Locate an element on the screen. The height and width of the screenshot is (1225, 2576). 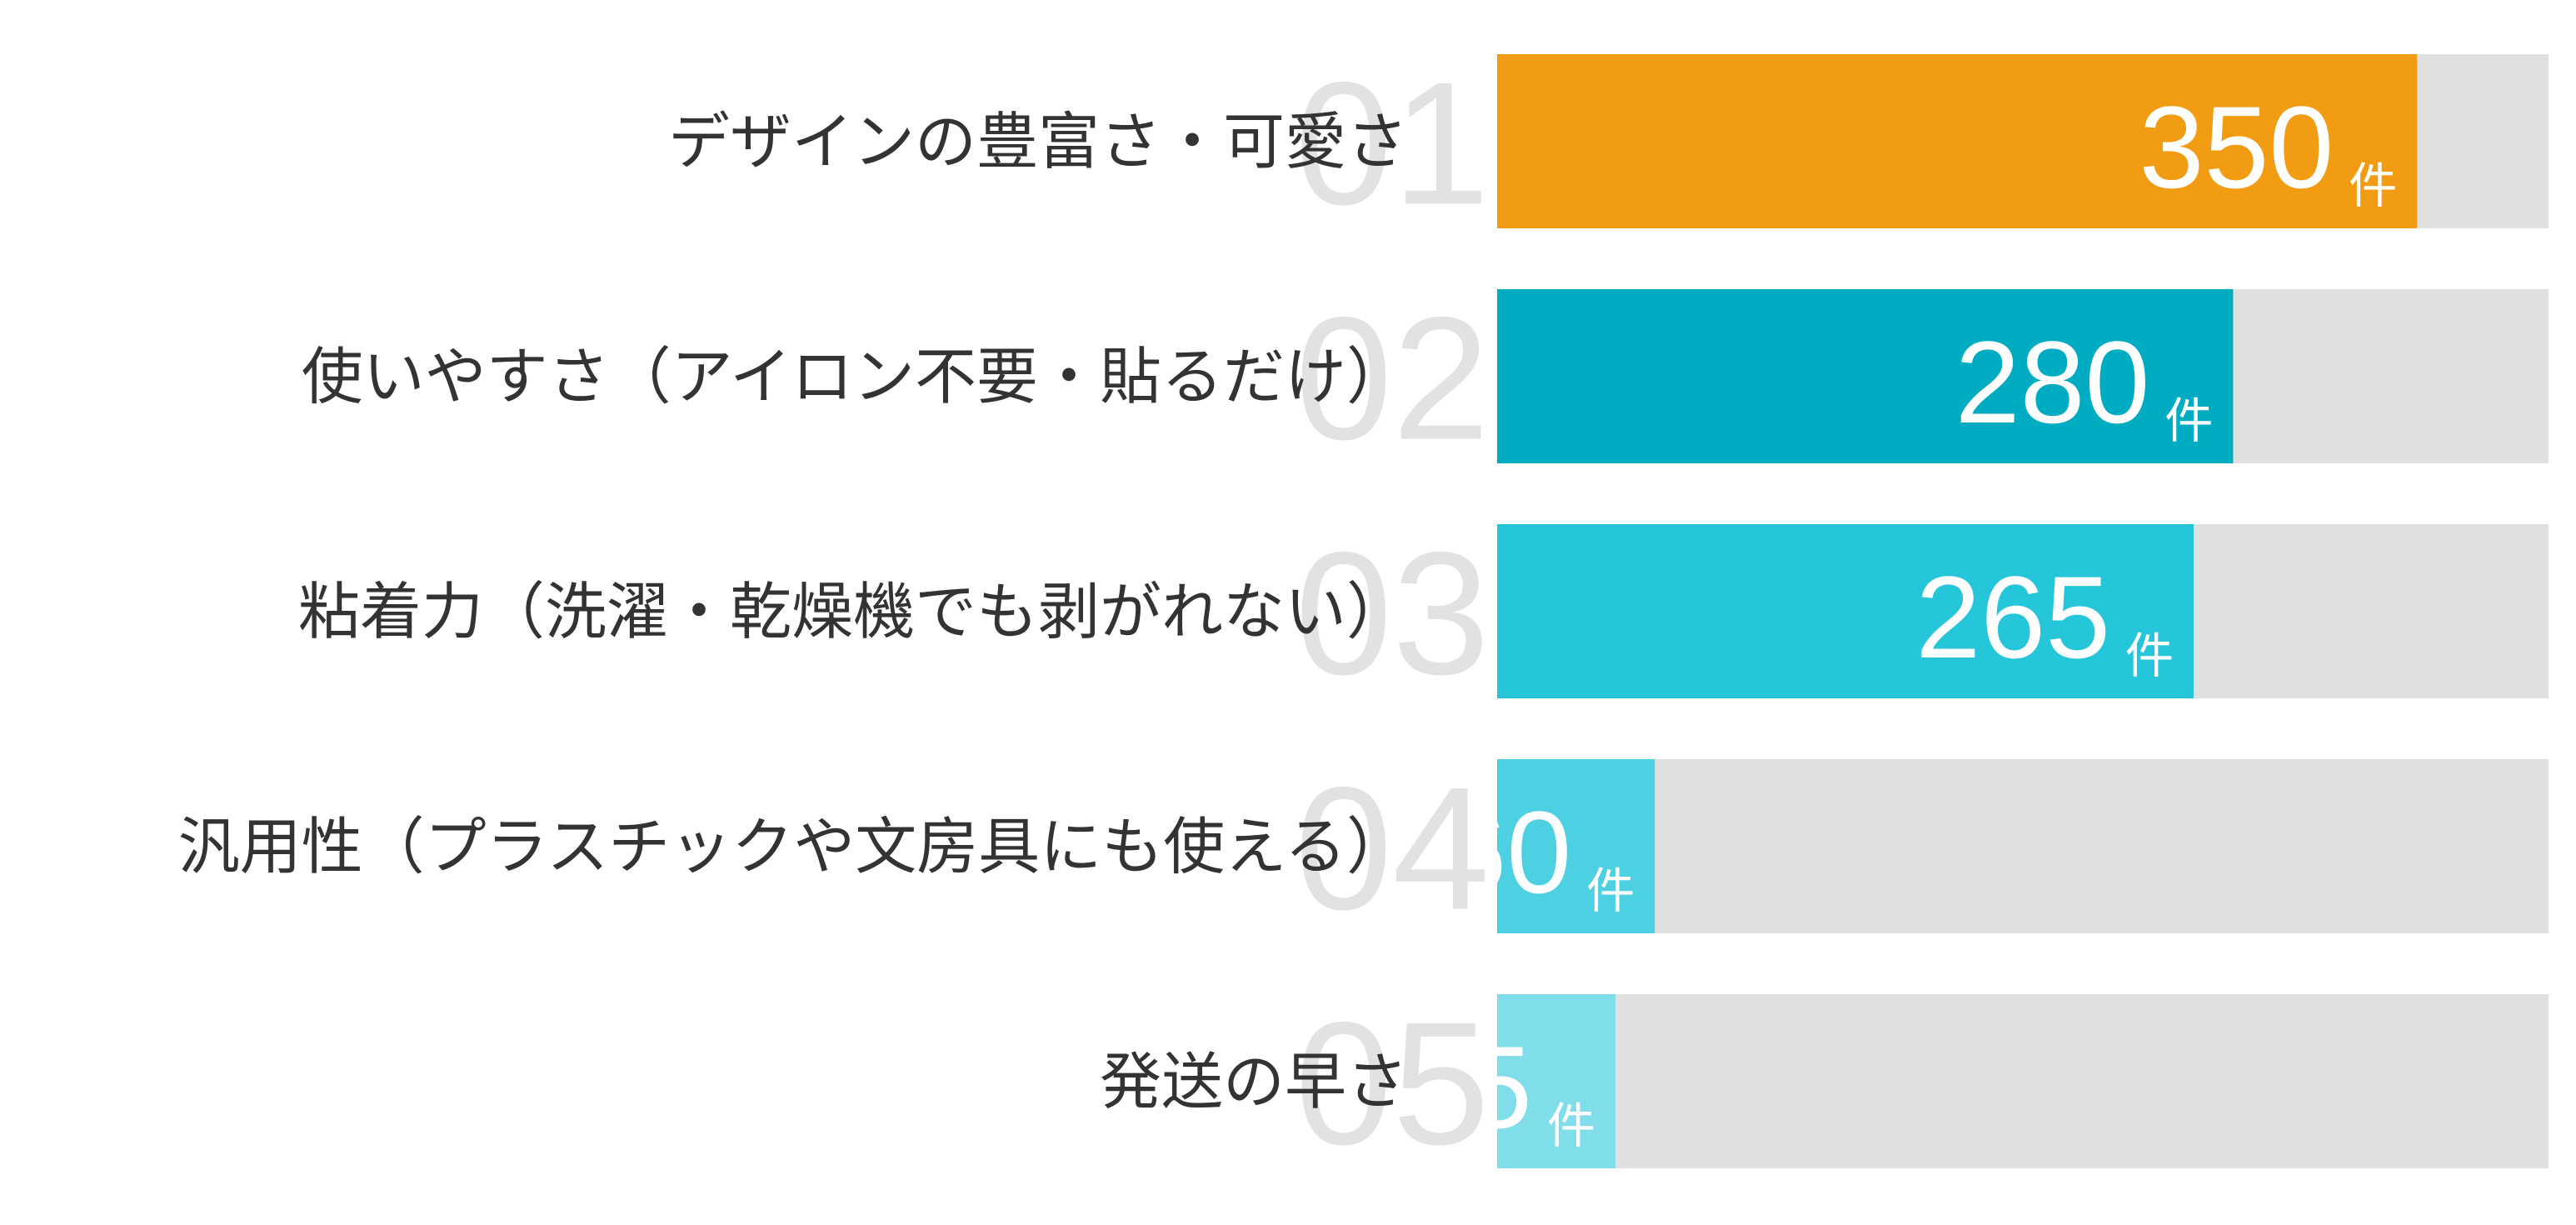
value-label: 280 is located at coordinates (2052, 382).